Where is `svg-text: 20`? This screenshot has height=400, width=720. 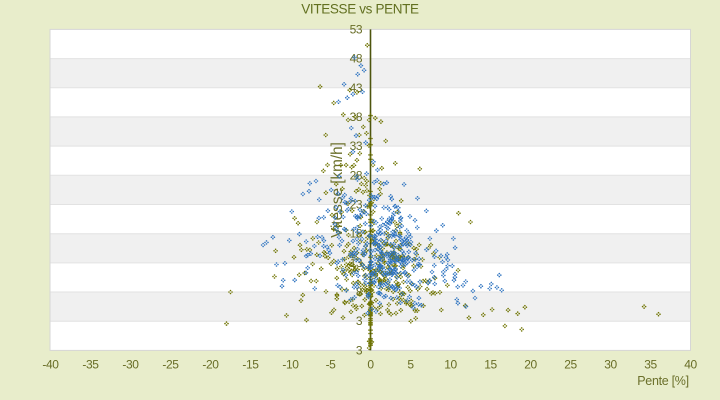
svg-text: 20 is located at coordinates (530, 365).